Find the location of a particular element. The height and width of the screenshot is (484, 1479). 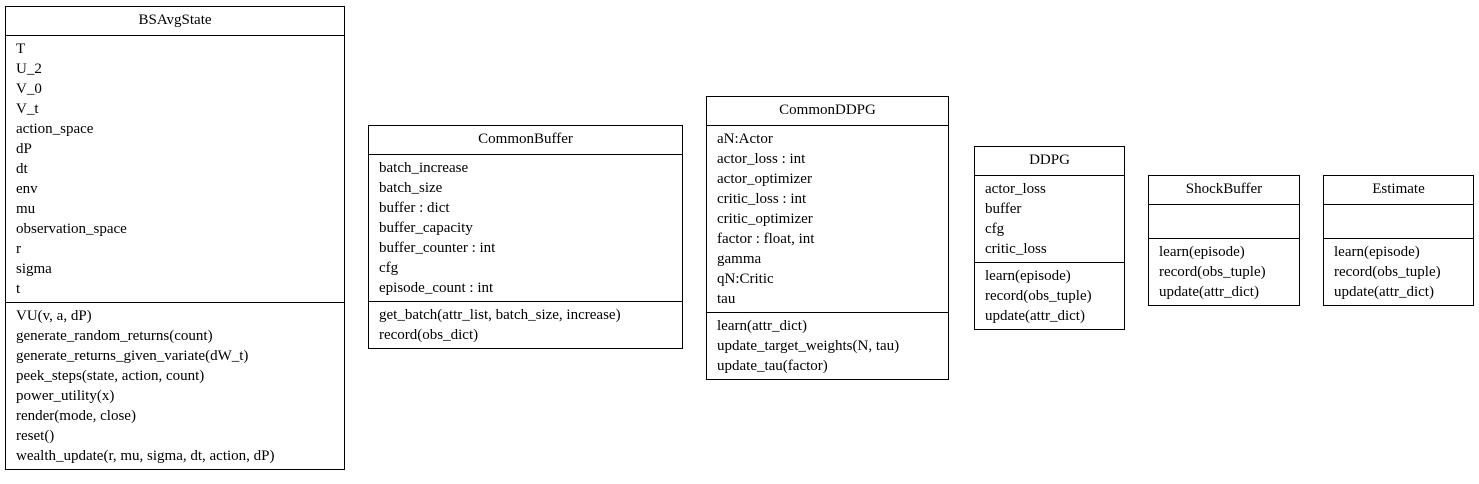

method-row: generate_returns_given_variate(dW_t) is located at coordinates (132, 356).